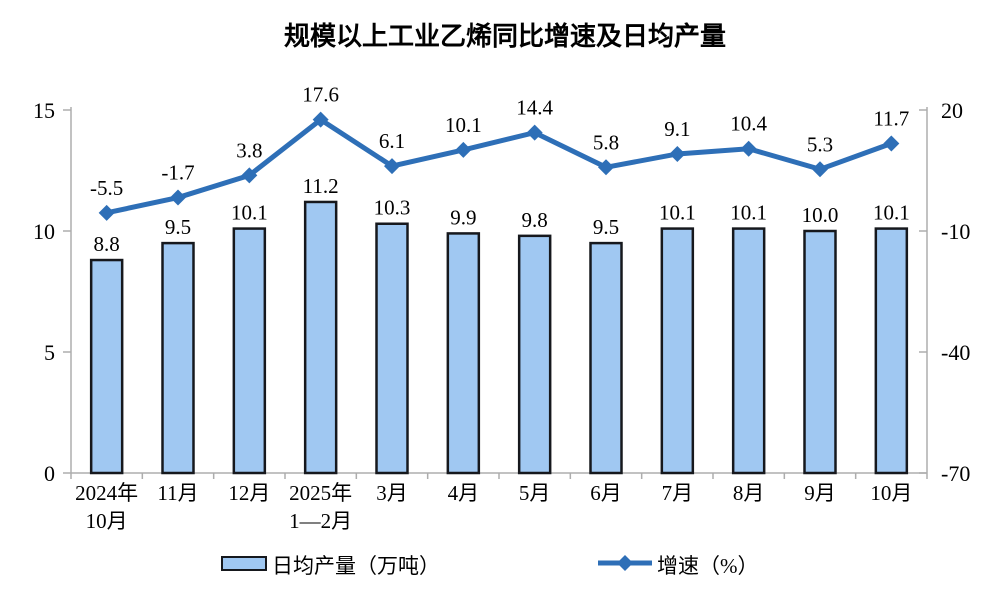 The width and height of the screenshot is (1004, 613). What do you see at coordinates (820, 144) in the screenshot?
I see `line-value-label: 5.3` at bounding box center [820, 144].